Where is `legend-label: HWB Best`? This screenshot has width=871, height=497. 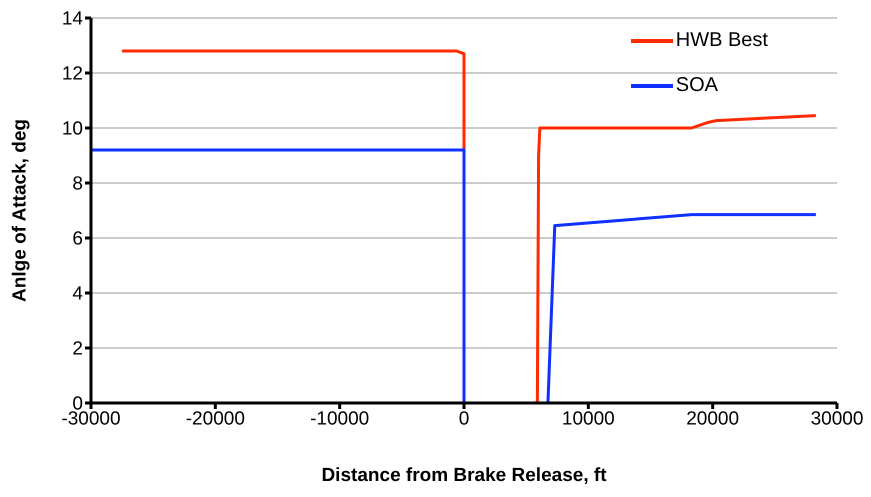
legend-label: HWB Best is located at coordinates (722, 40).